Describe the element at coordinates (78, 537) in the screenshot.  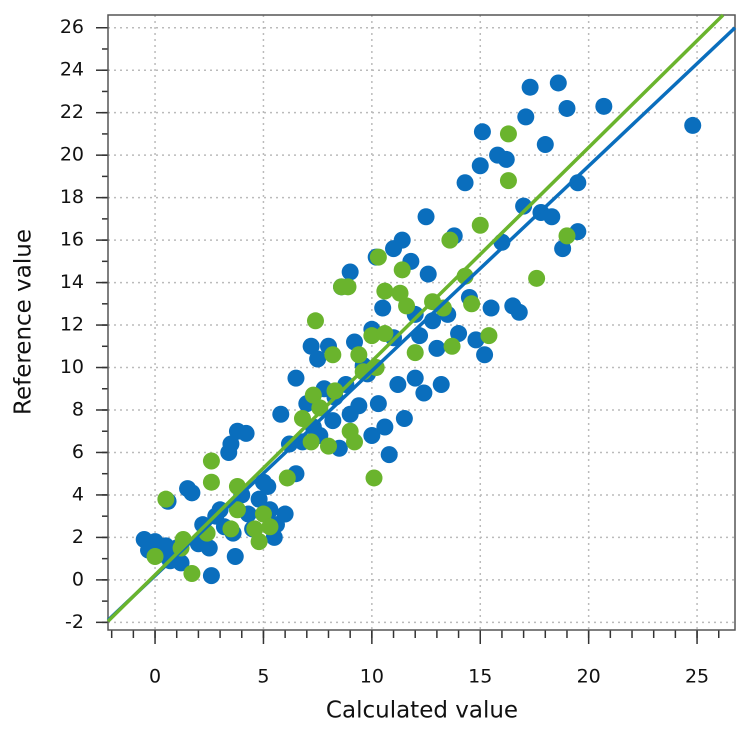
I see `y-tick-label: 2` at that location.